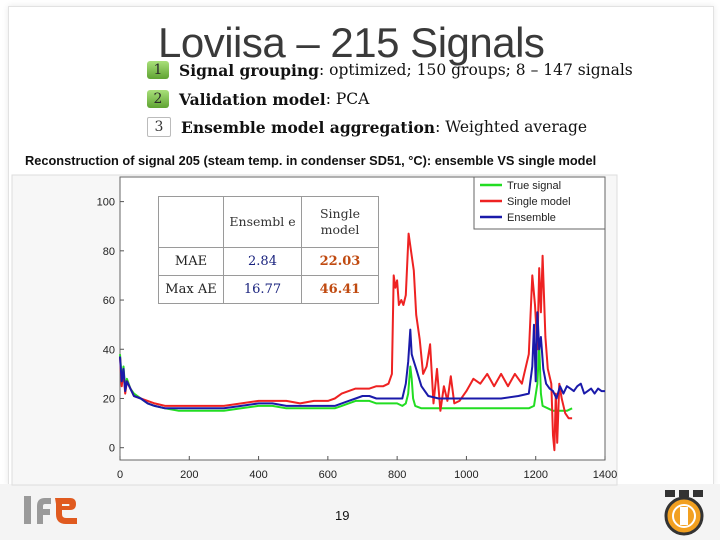 The image size is (720, 540). Describe the element at coordinates (159, 127) in the screenshot. I see `bullet-number: 3` at that location.